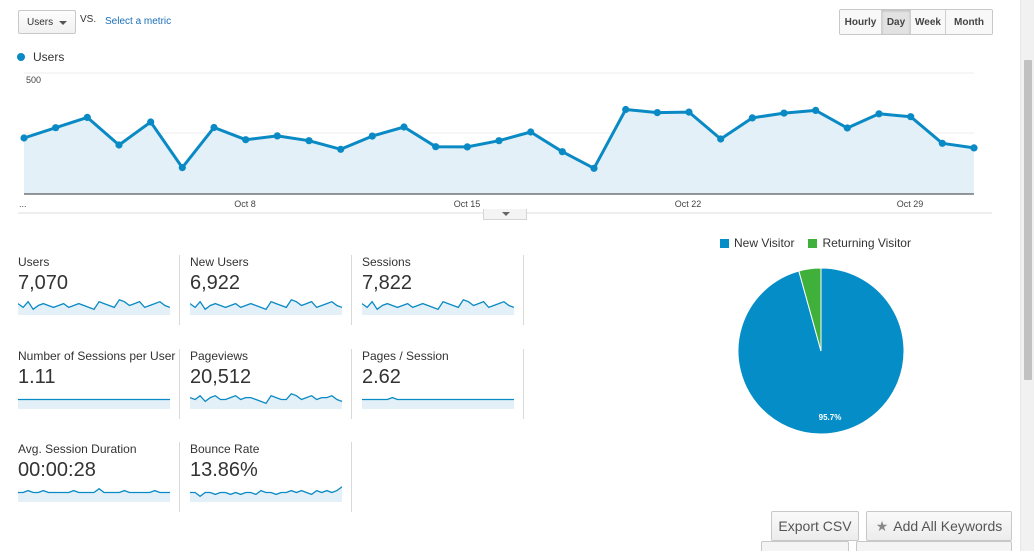 The width and height of the screenshot is (1034, 551). I want to click on add-all-keywords-label: Add All Keywords, so click(948, 526).